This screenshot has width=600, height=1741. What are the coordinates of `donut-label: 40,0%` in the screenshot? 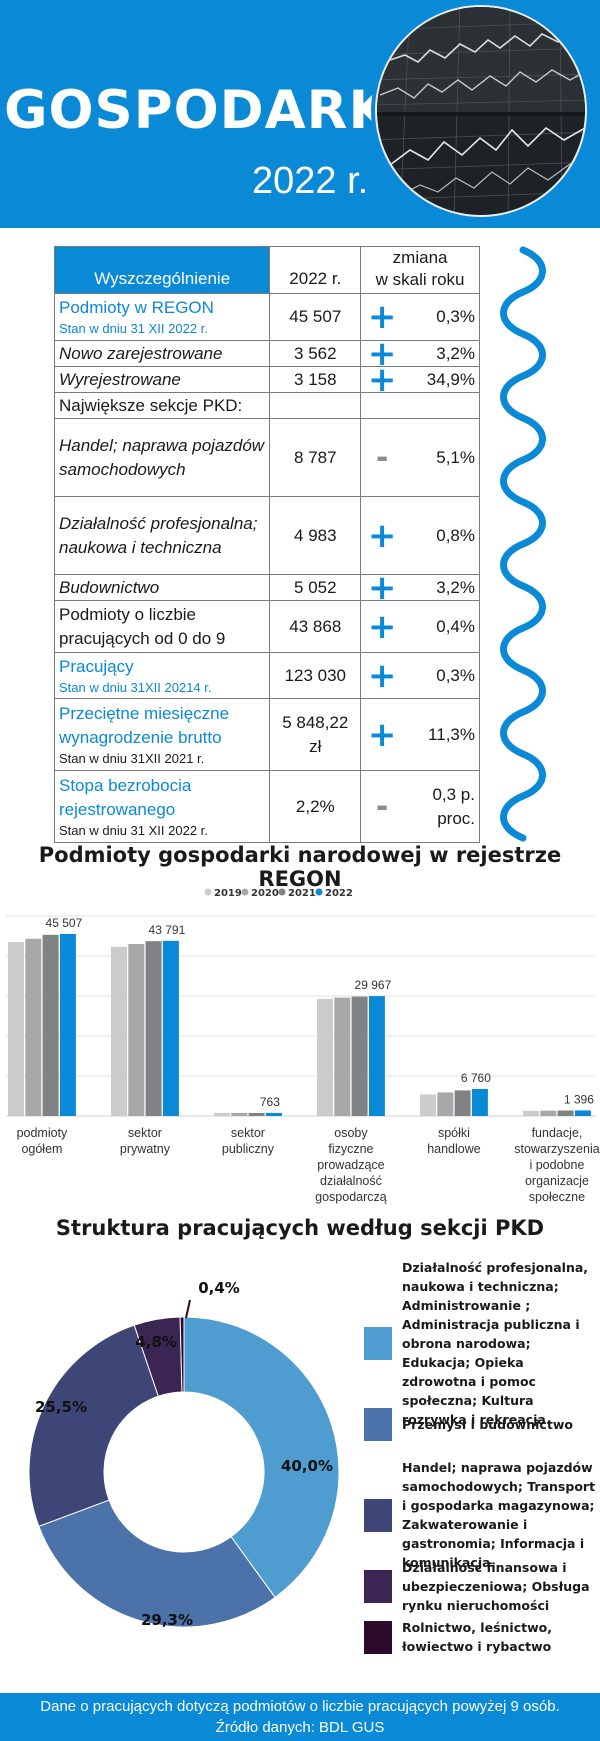 It's located at (307, 1466).